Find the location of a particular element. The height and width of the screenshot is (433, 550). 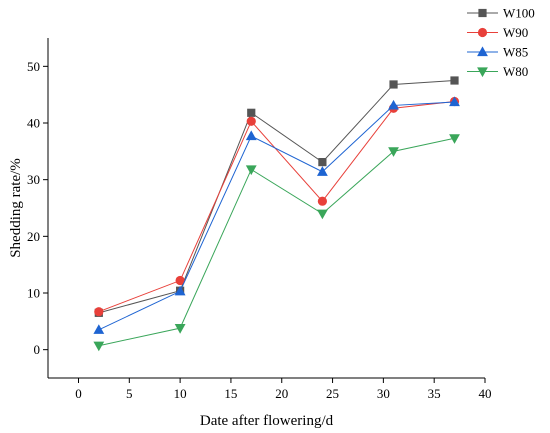

x-tick-label: 40 is located at coordinates (485, 393).